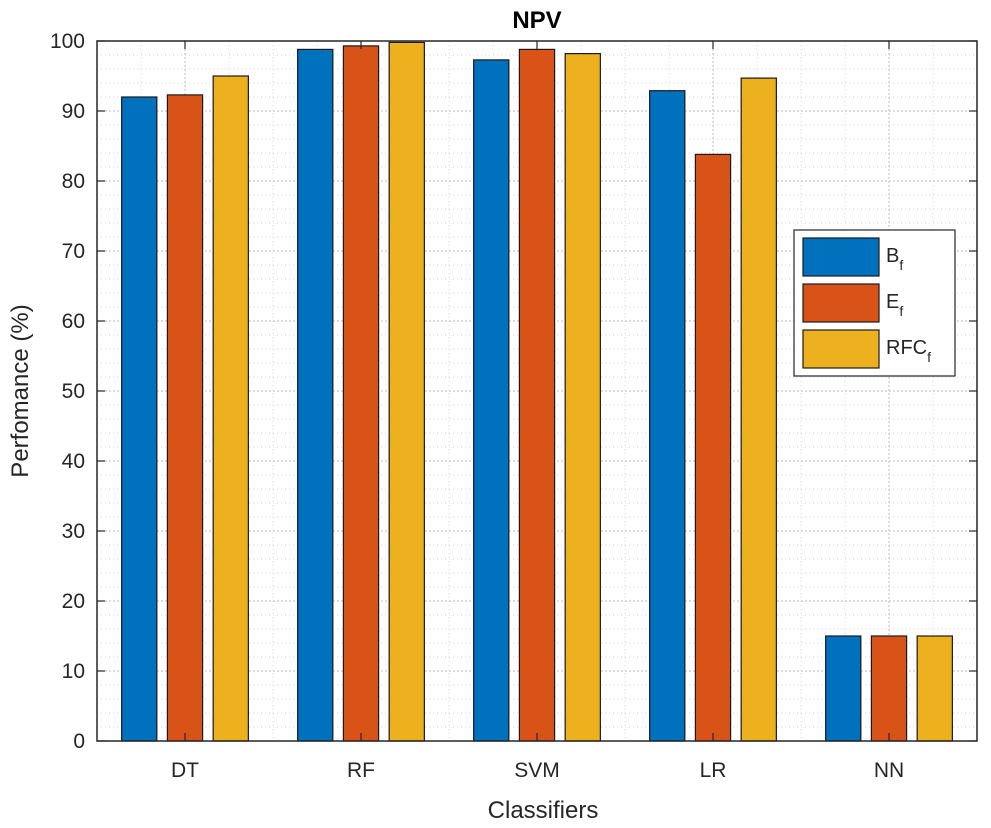  Describe the element at coordinates (841, 349) in the screenshot. I see `legend-swatch-rfc` at that location.